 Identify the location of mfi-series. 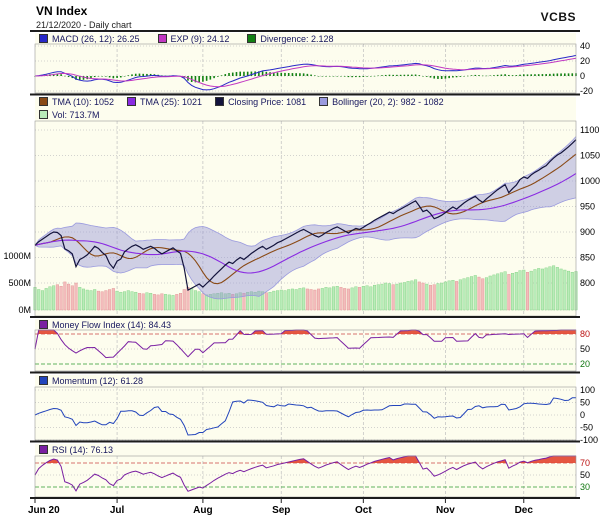
(305, 344).